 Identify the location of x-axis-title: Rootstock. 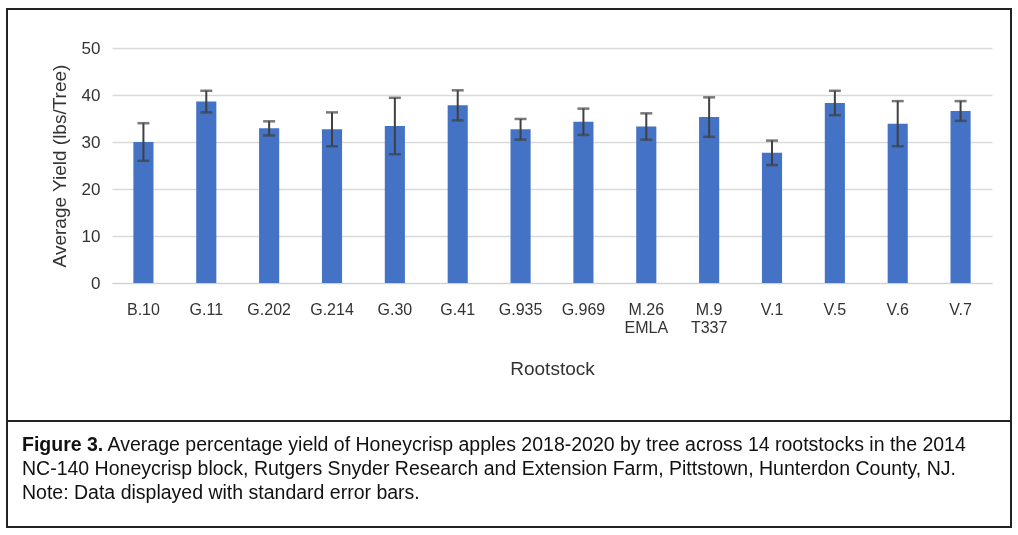
(553, 368).